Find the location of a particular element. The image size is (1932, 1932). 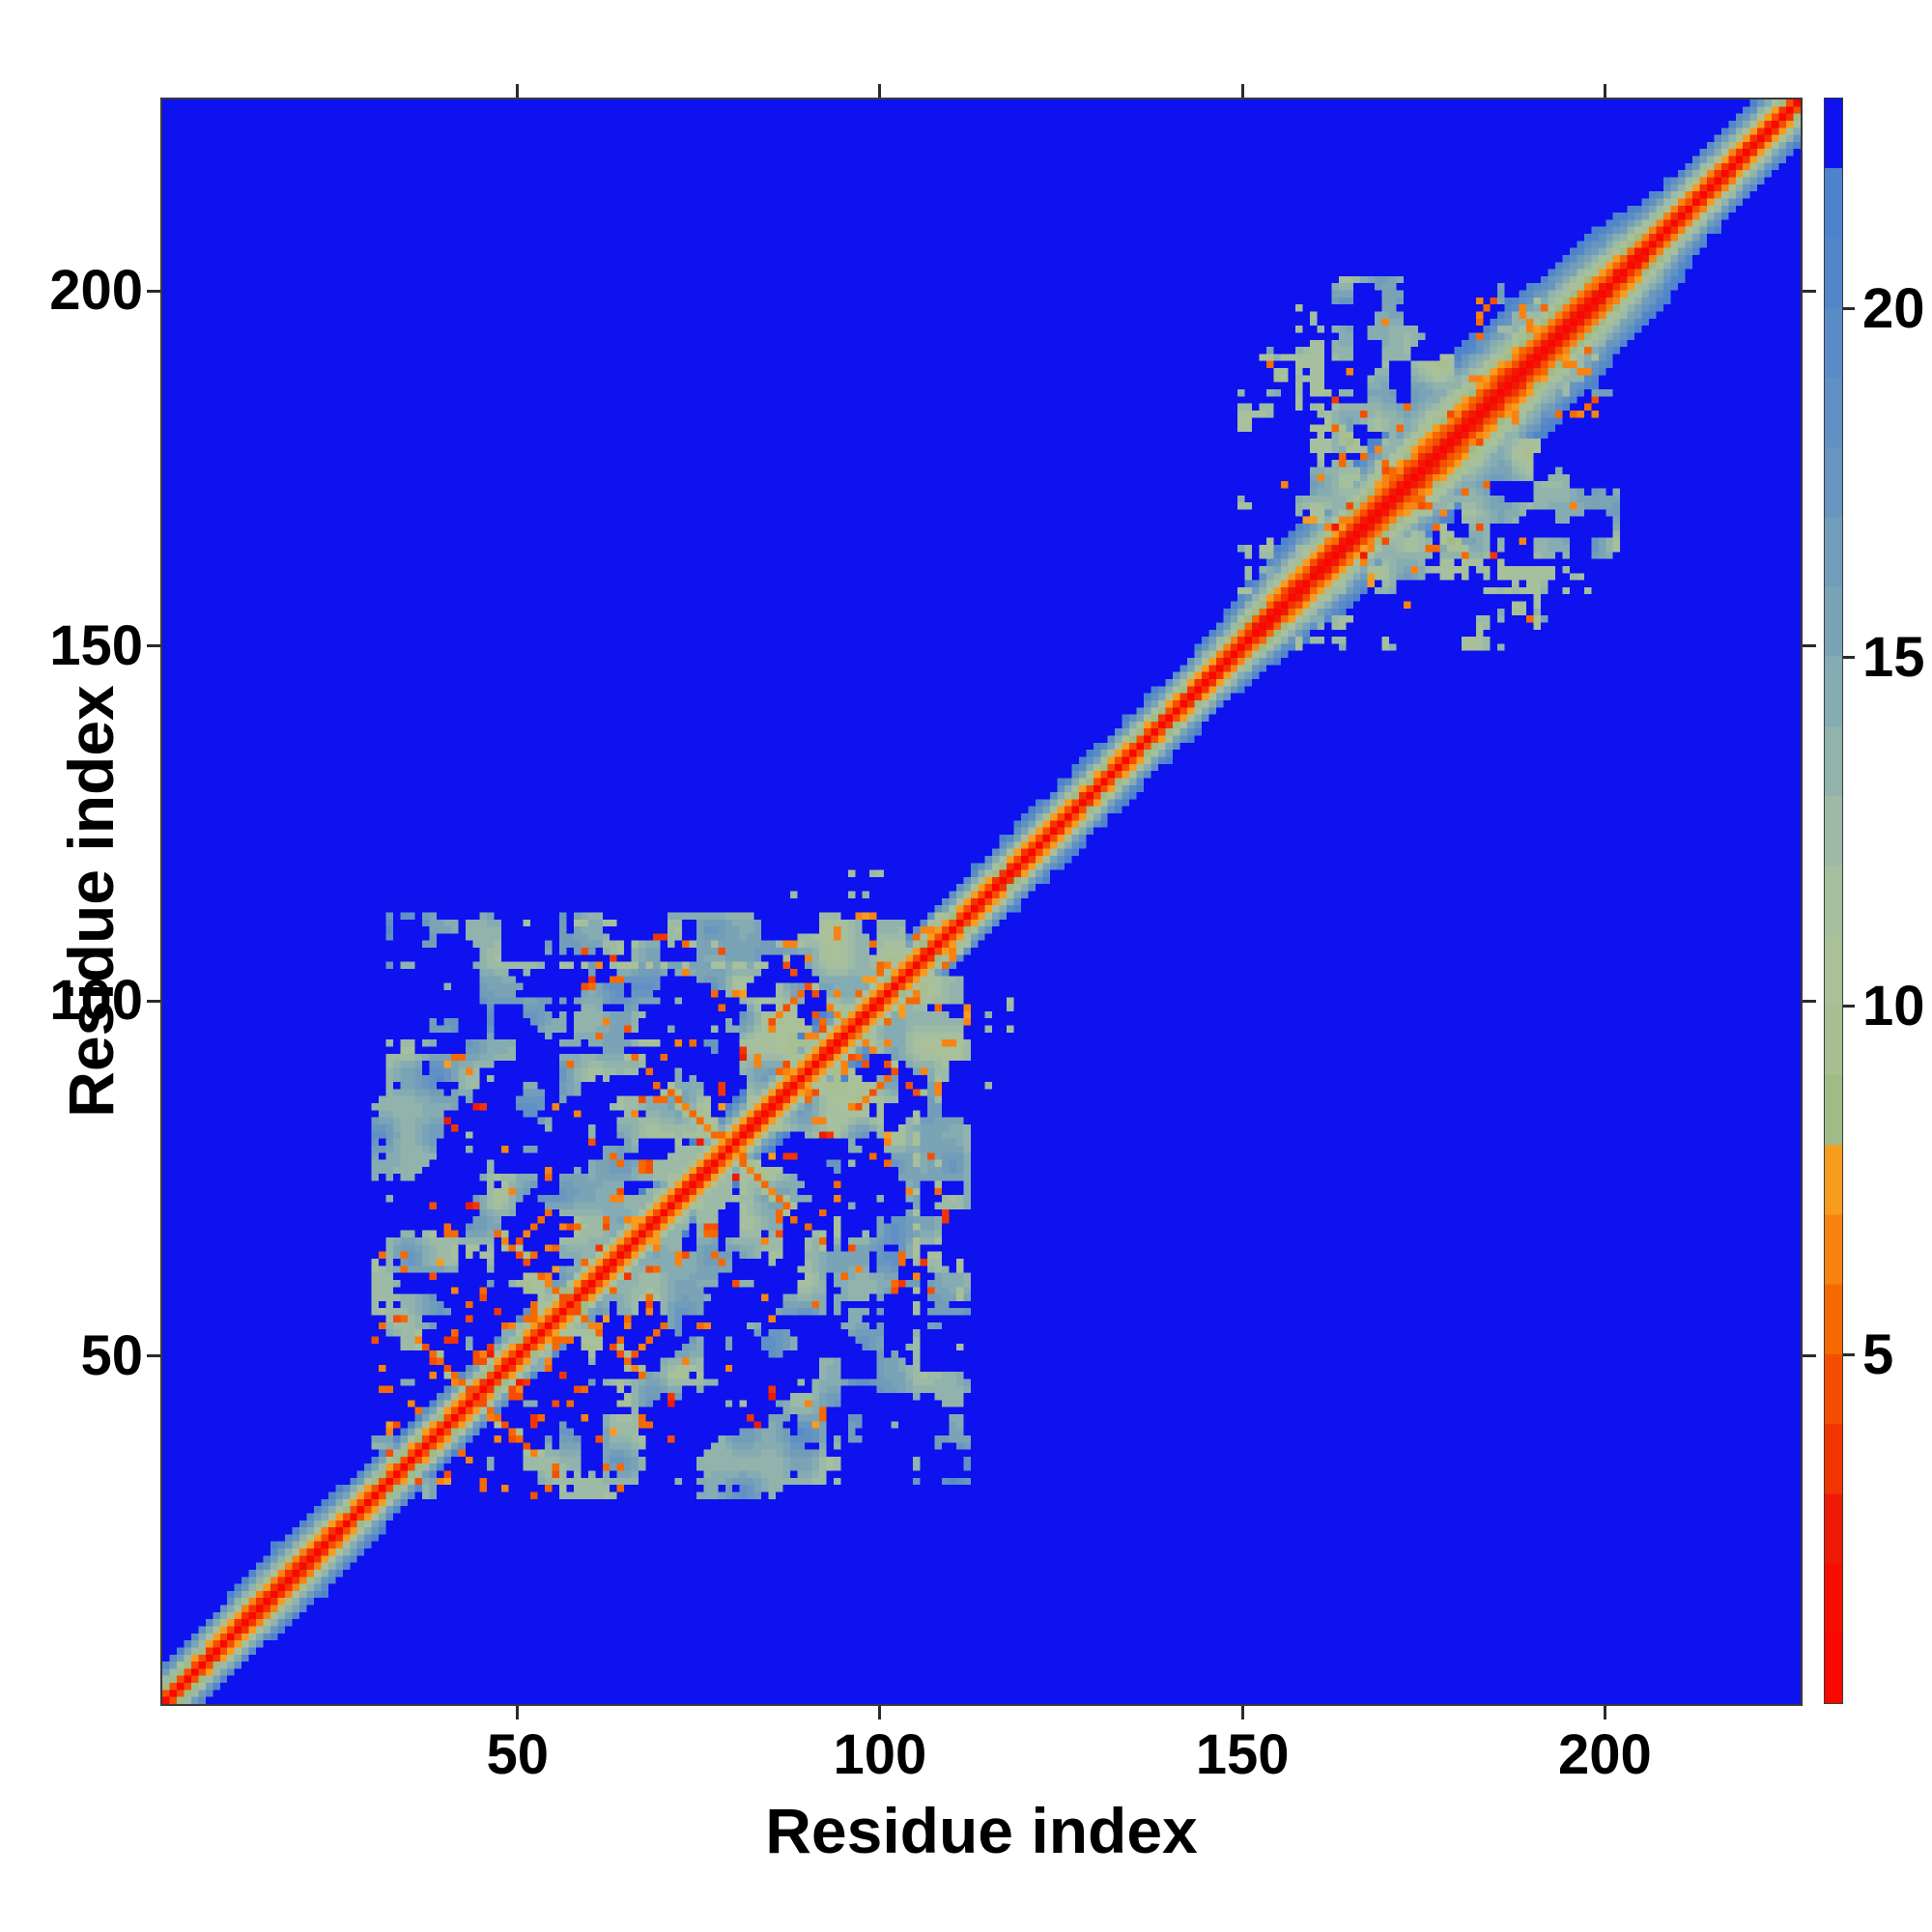

y-tick-label: 50 is located at coordinates (111, 1355).